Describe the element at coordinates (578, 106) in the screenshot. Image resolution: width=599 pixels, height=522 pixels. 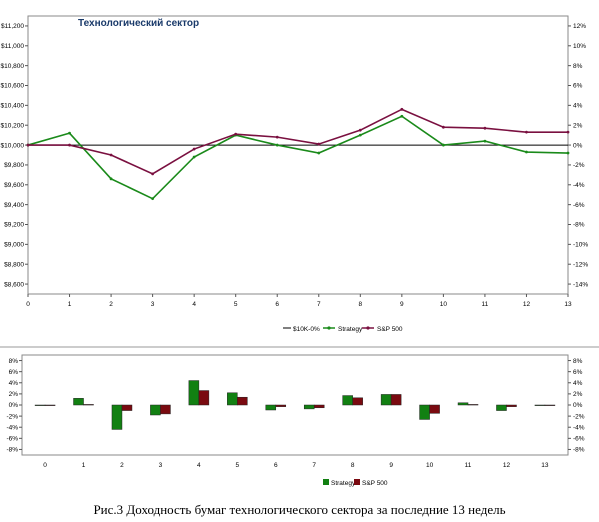
I see `y-right-tick-label: 4%` at that location.